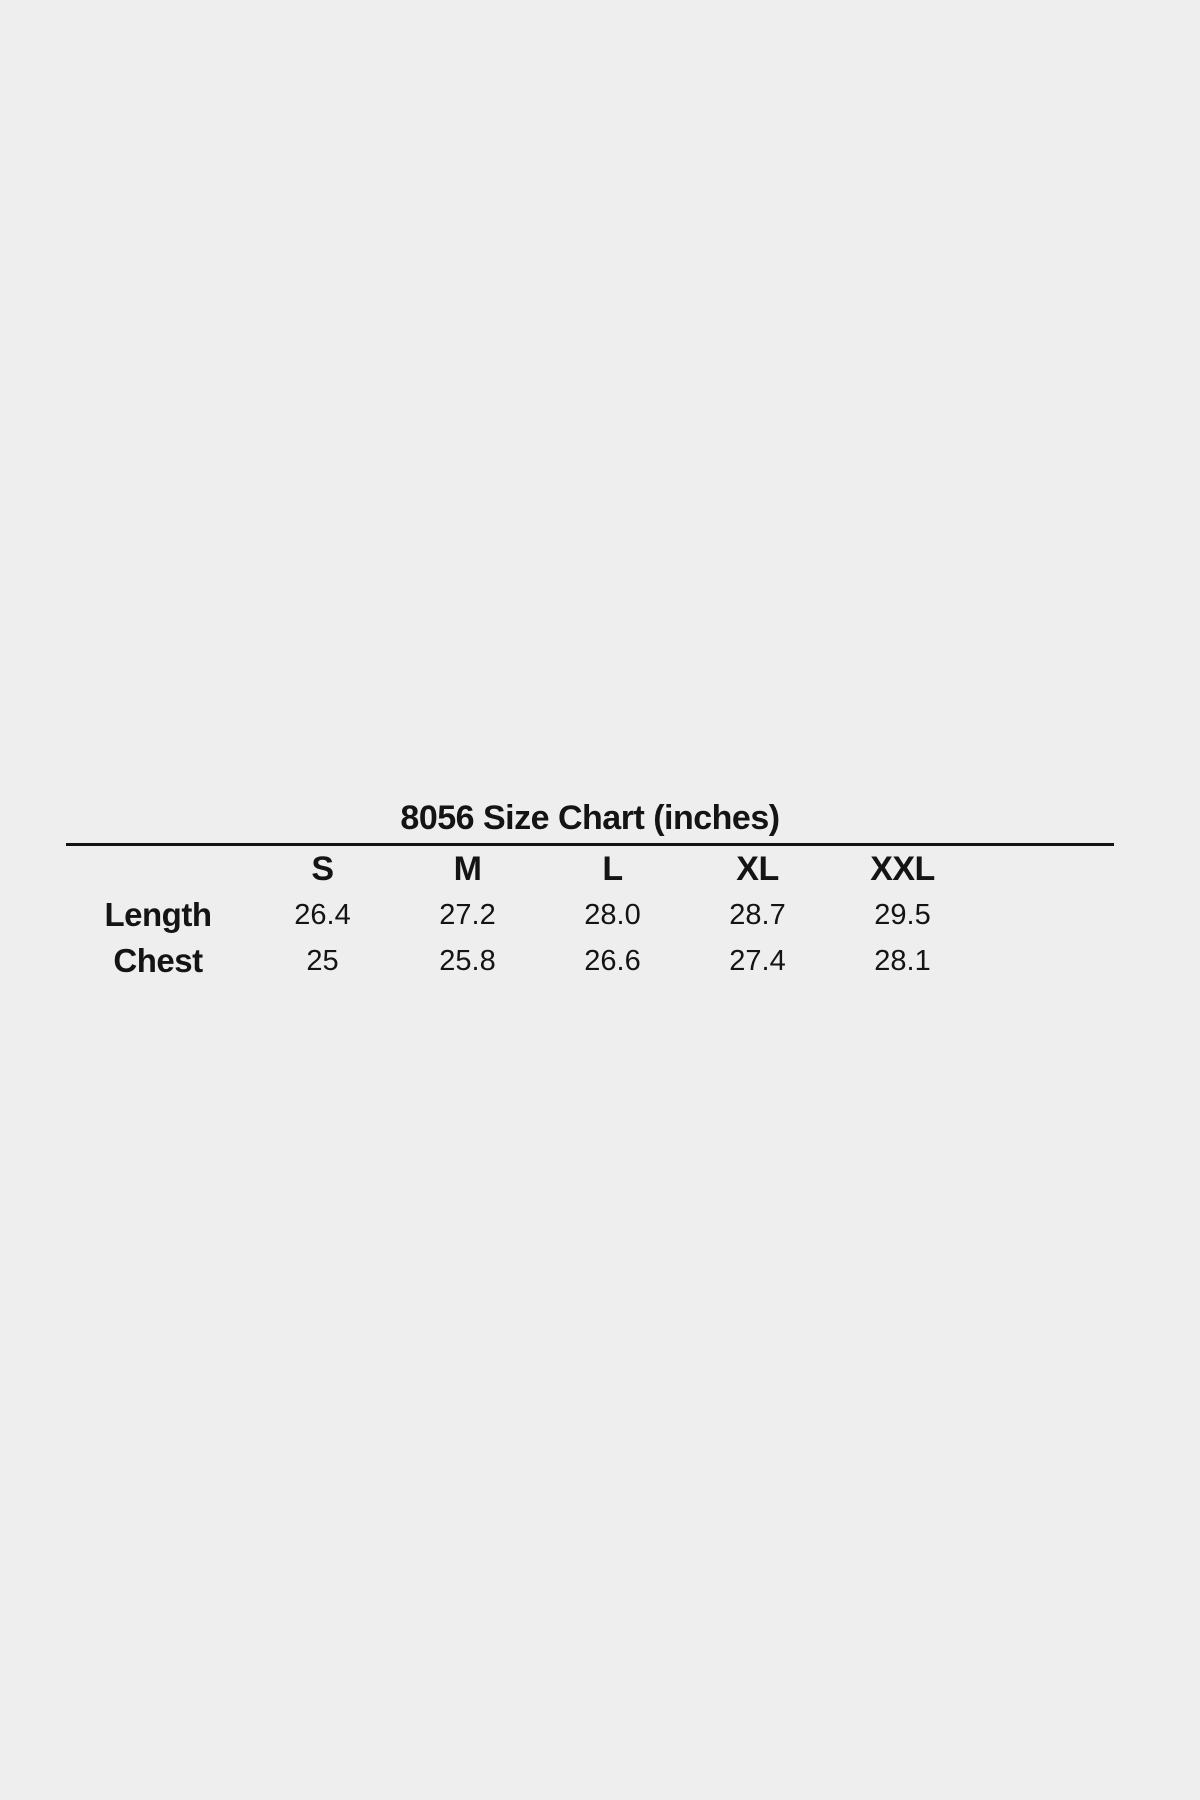  I want to click on cell-chest-l: 26.6, so click(612, 960).